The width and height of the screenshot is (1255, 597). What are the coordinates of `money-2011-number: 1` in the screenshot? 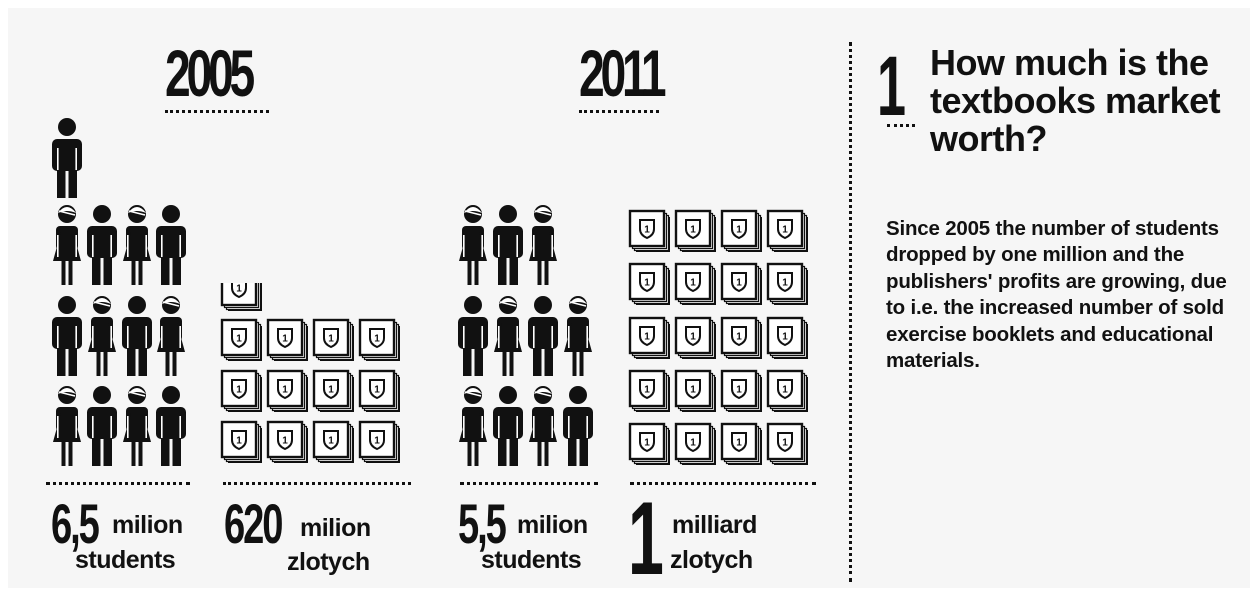 It's located at (646, 539).